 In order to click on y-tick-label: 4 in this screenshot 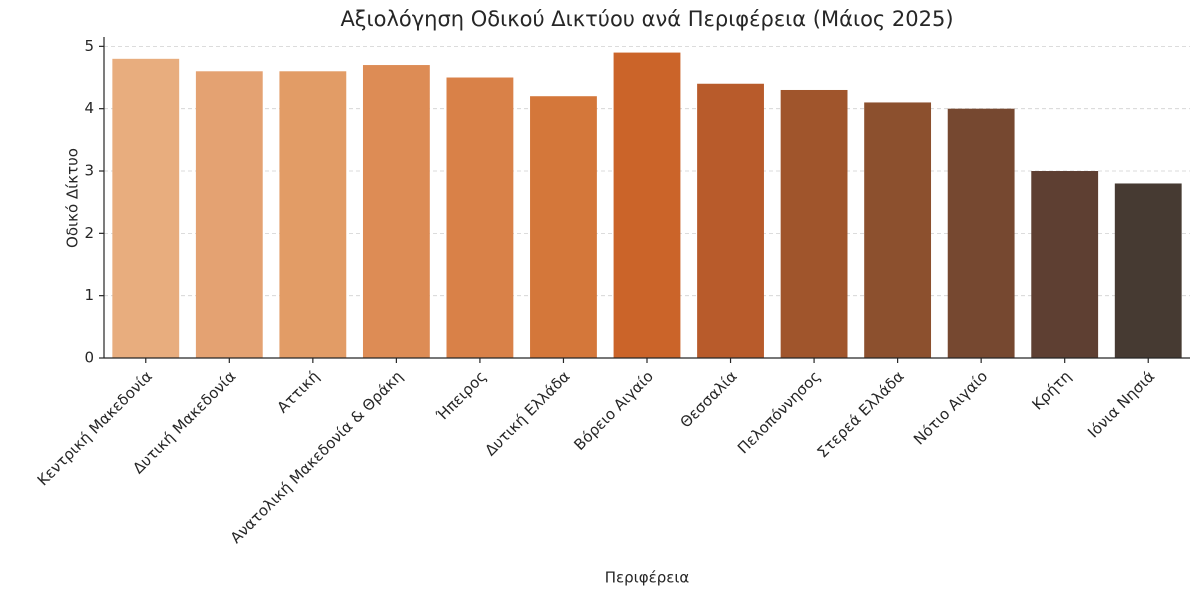, I will do `click(89, 108)`.